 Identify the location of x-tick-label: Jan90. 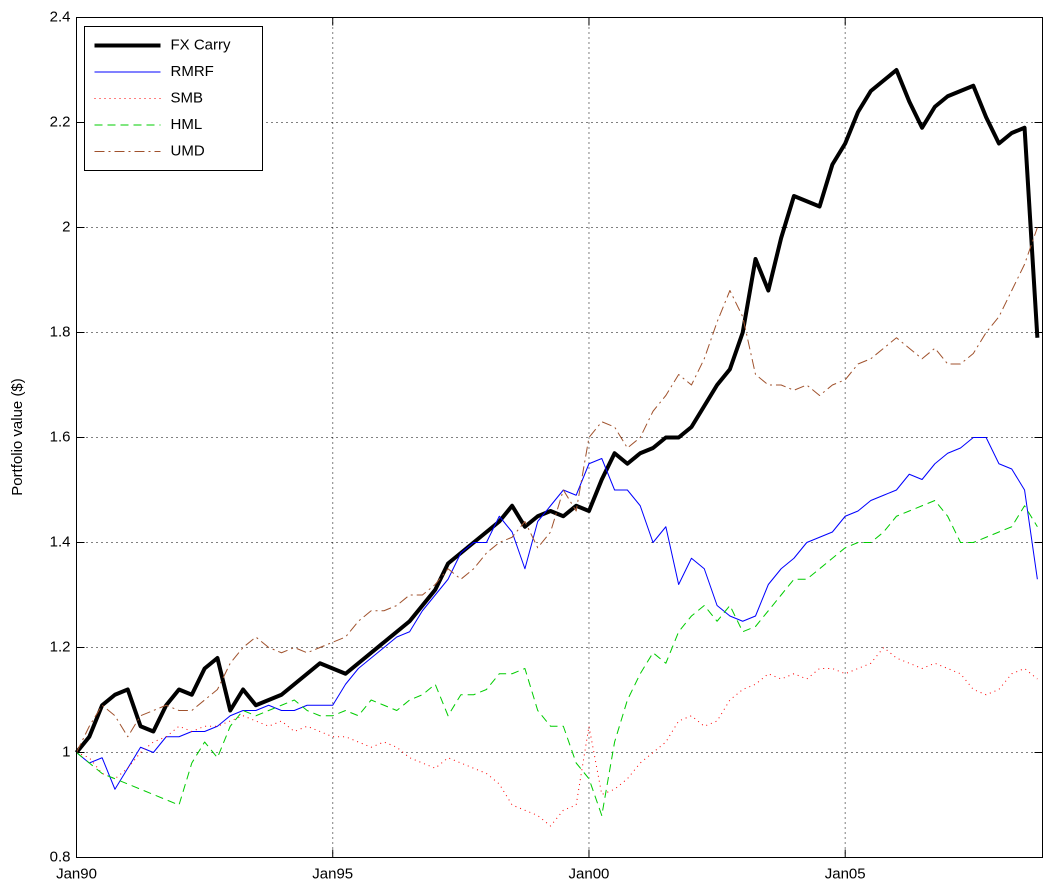
(76, 873).